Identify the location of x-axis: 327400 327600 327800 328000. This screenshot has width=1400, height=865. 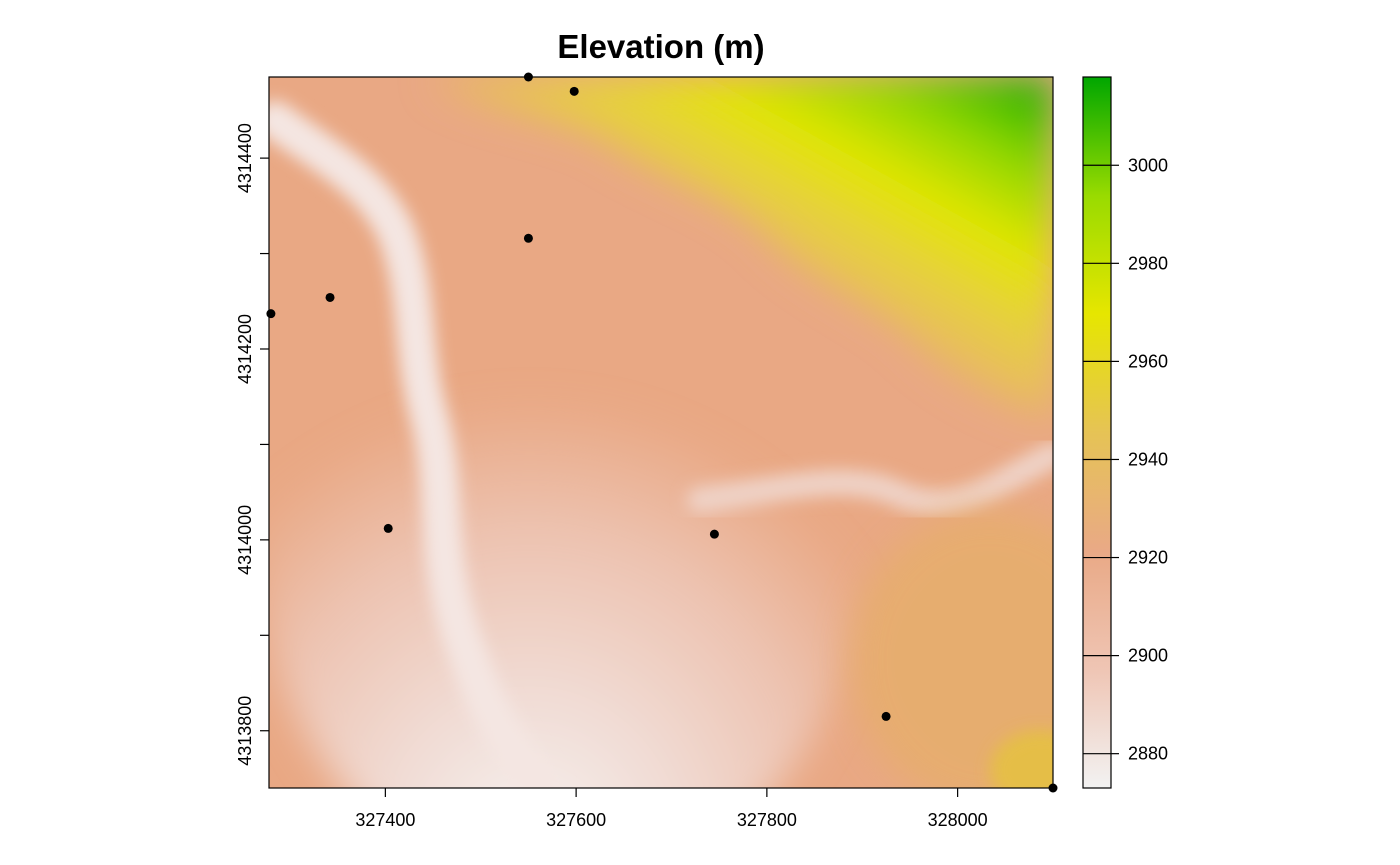
(671, 809).